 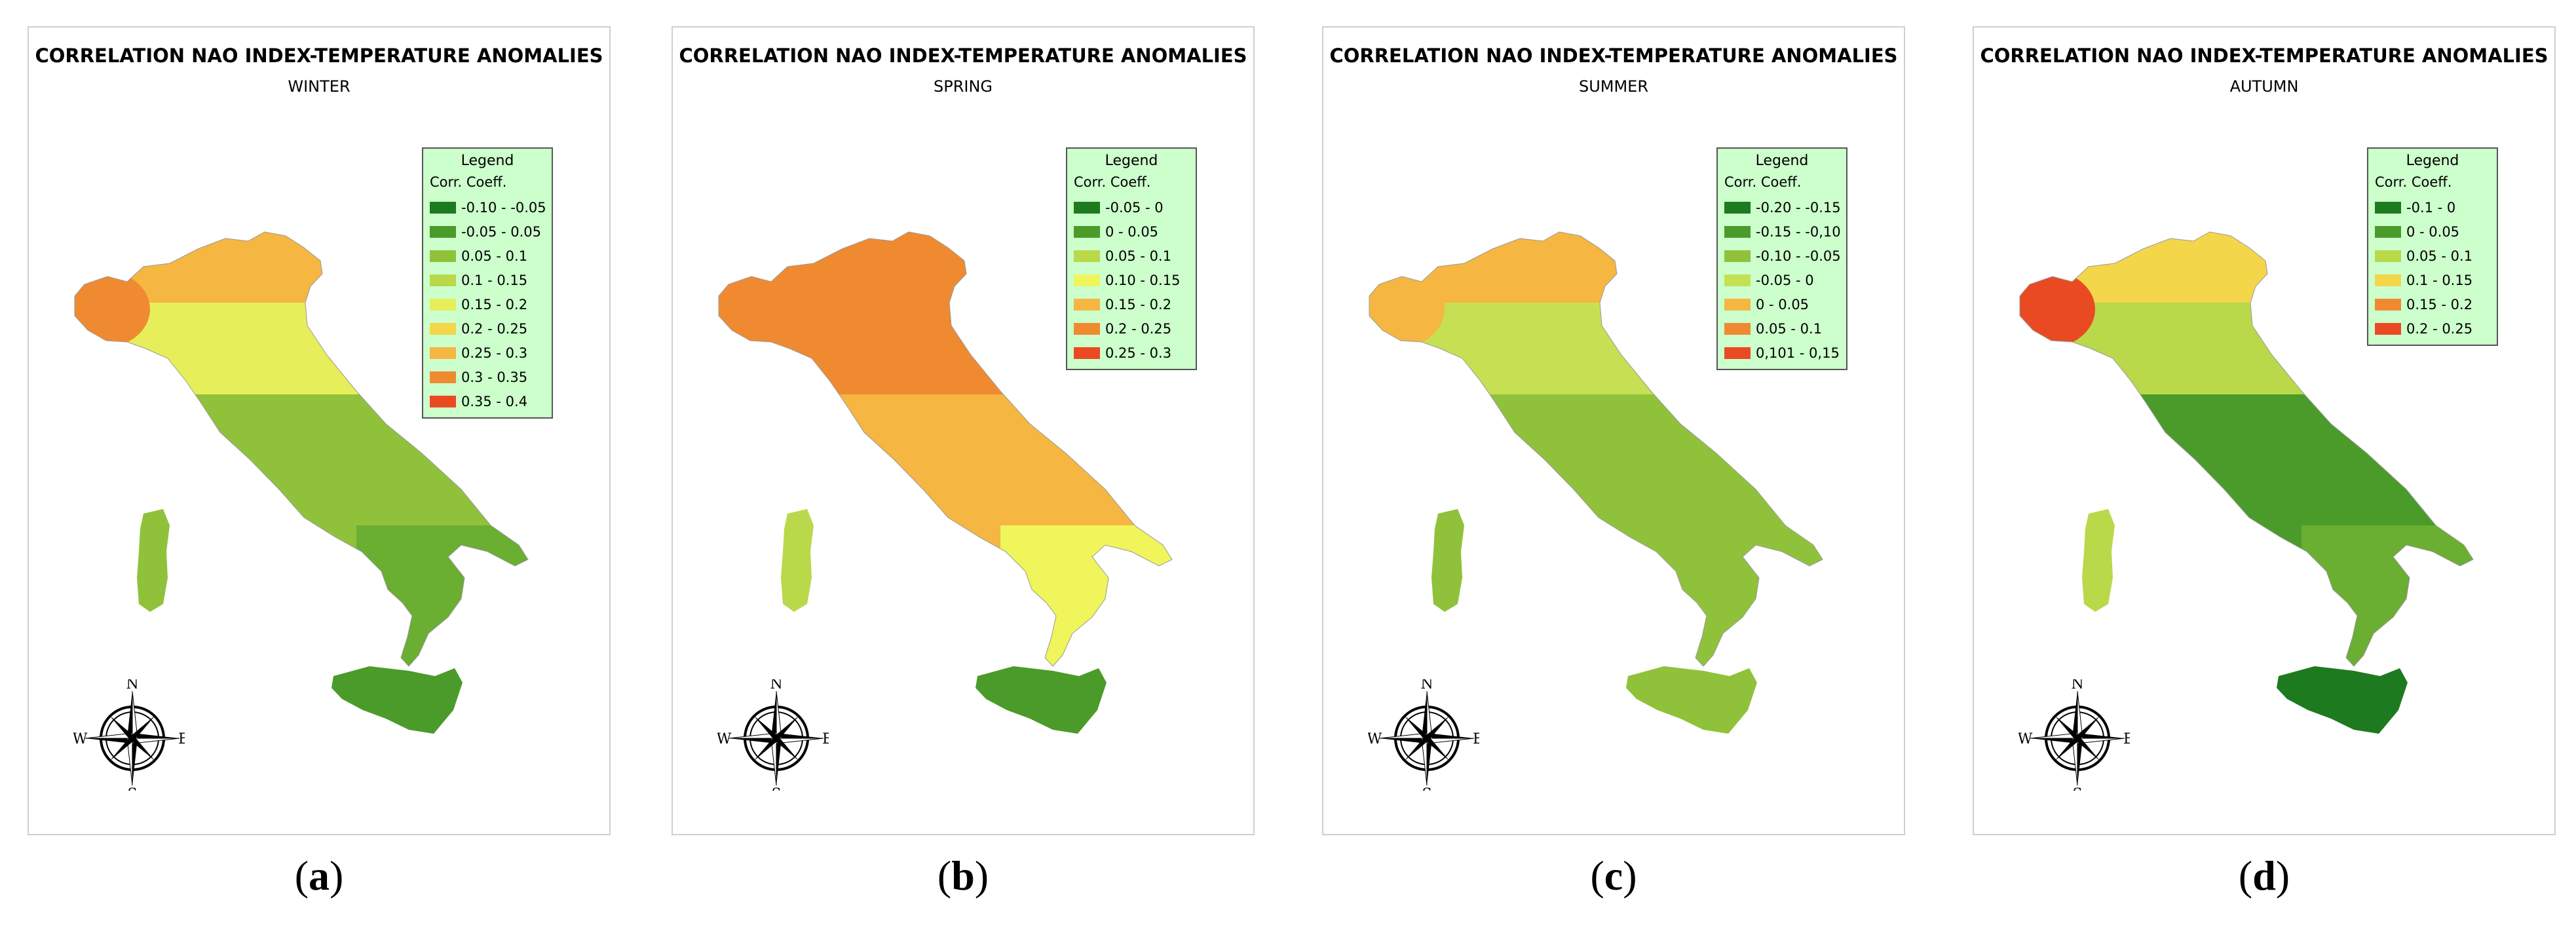 I want to click on legend-label: -0.05 - 0, so click(x=1134, y=208).